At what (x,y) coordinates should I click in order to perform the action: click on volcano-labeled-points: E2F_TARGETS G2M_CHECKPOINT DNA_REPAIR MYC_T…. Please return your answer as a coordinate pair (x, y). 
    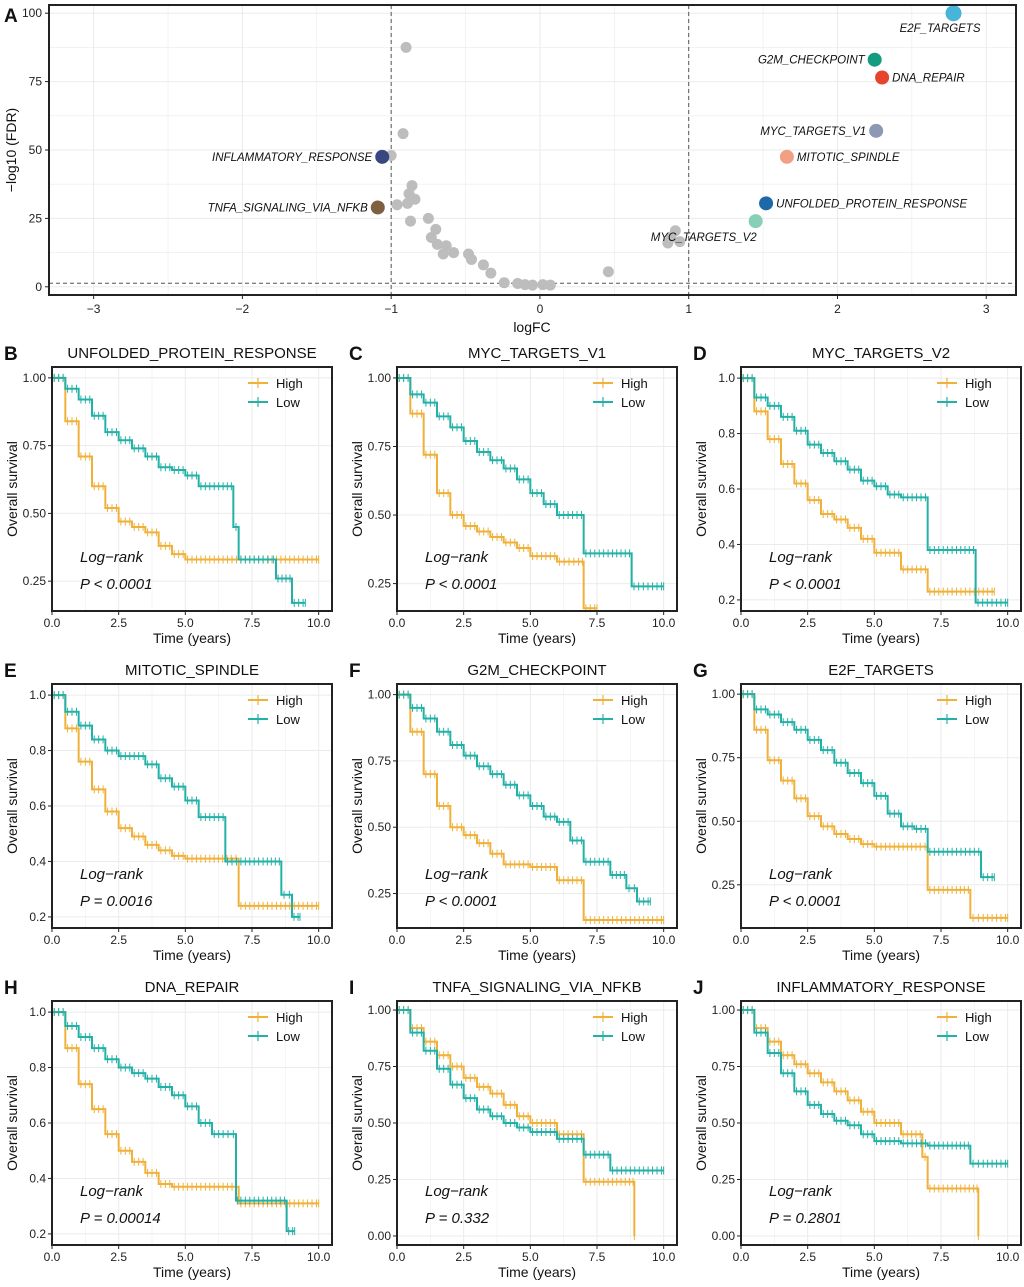
    Looking at the image, I should click on (594, 124).